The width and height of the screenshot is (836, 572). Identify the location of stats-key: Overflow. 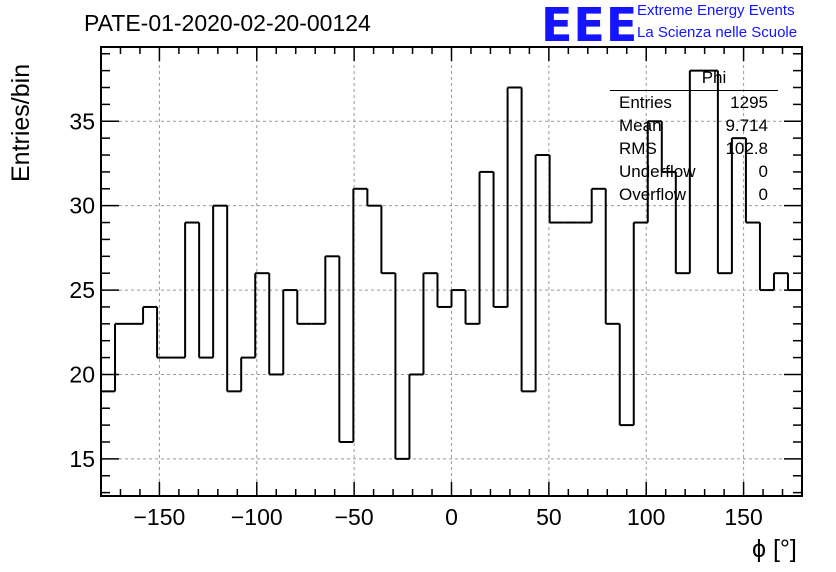
(653, 194).